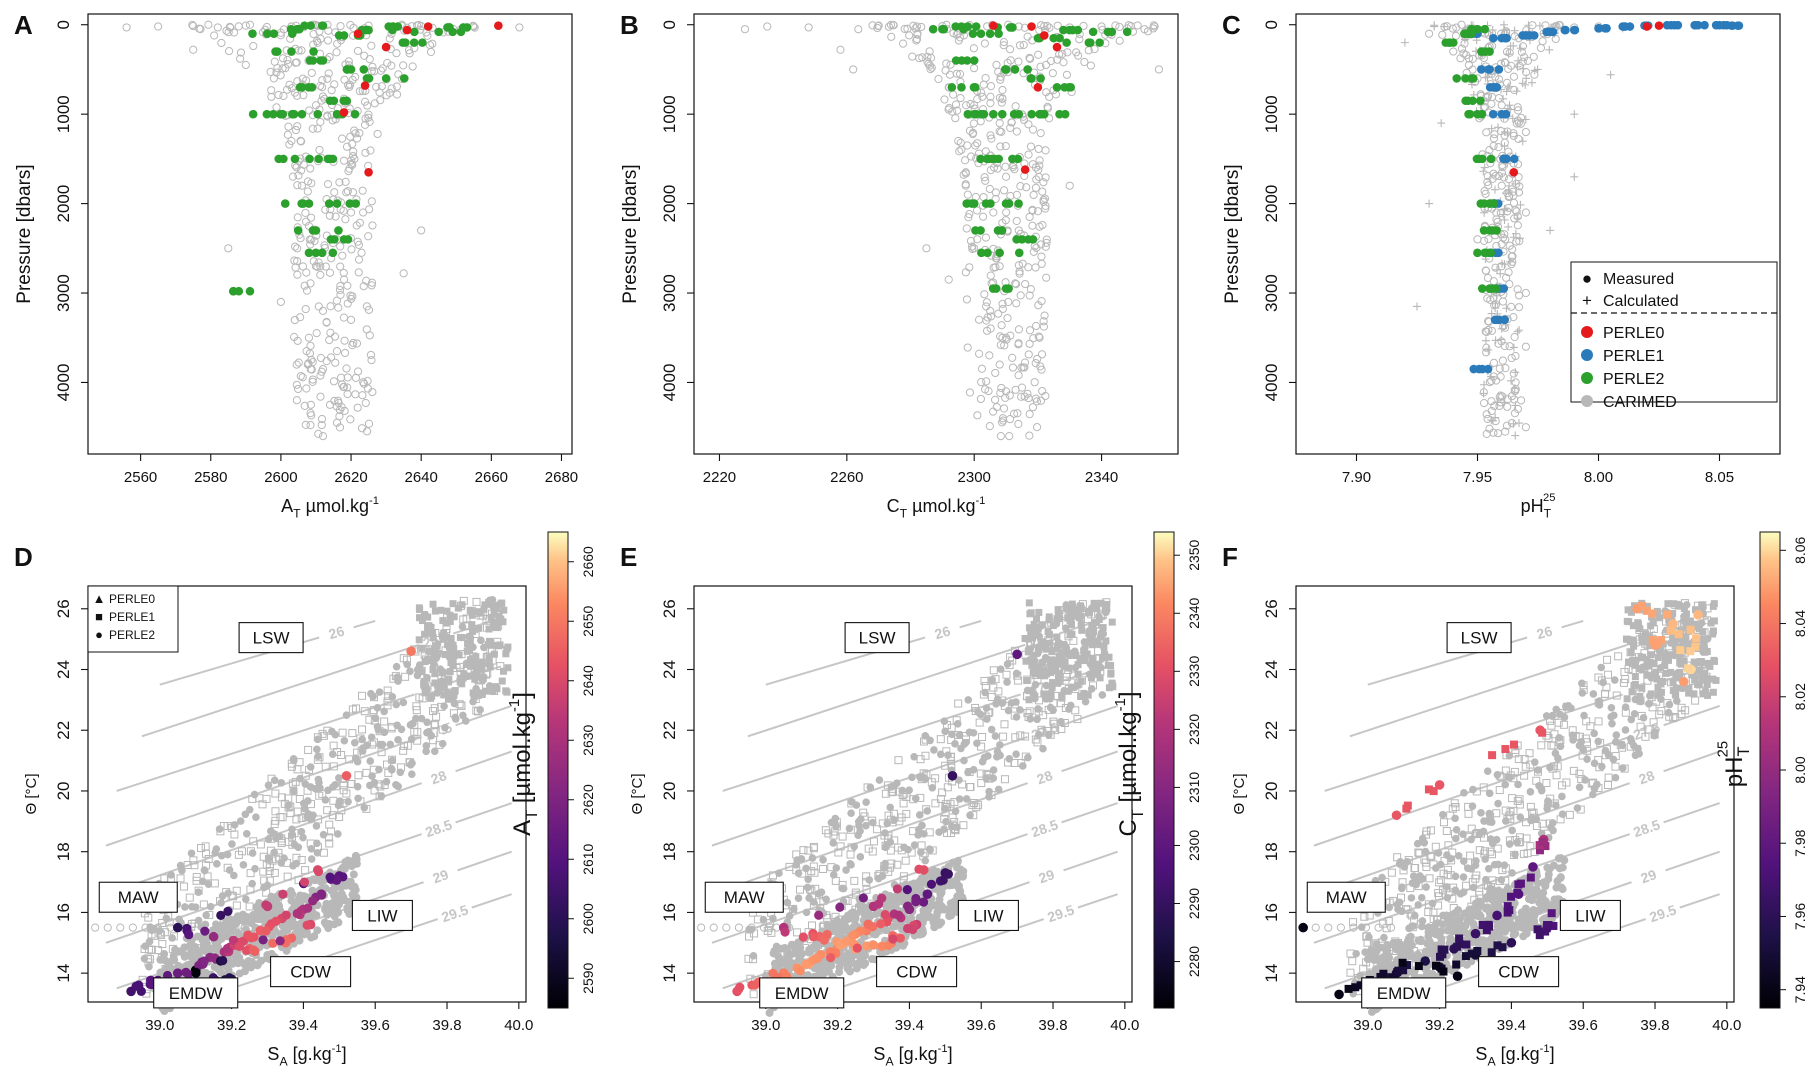 The image size is (1811, 1081). What do you see at coordinates (637, 793) in the screenshot?
I see `y-axis-label: Θ [°C]` at bounding box center [637, 793].